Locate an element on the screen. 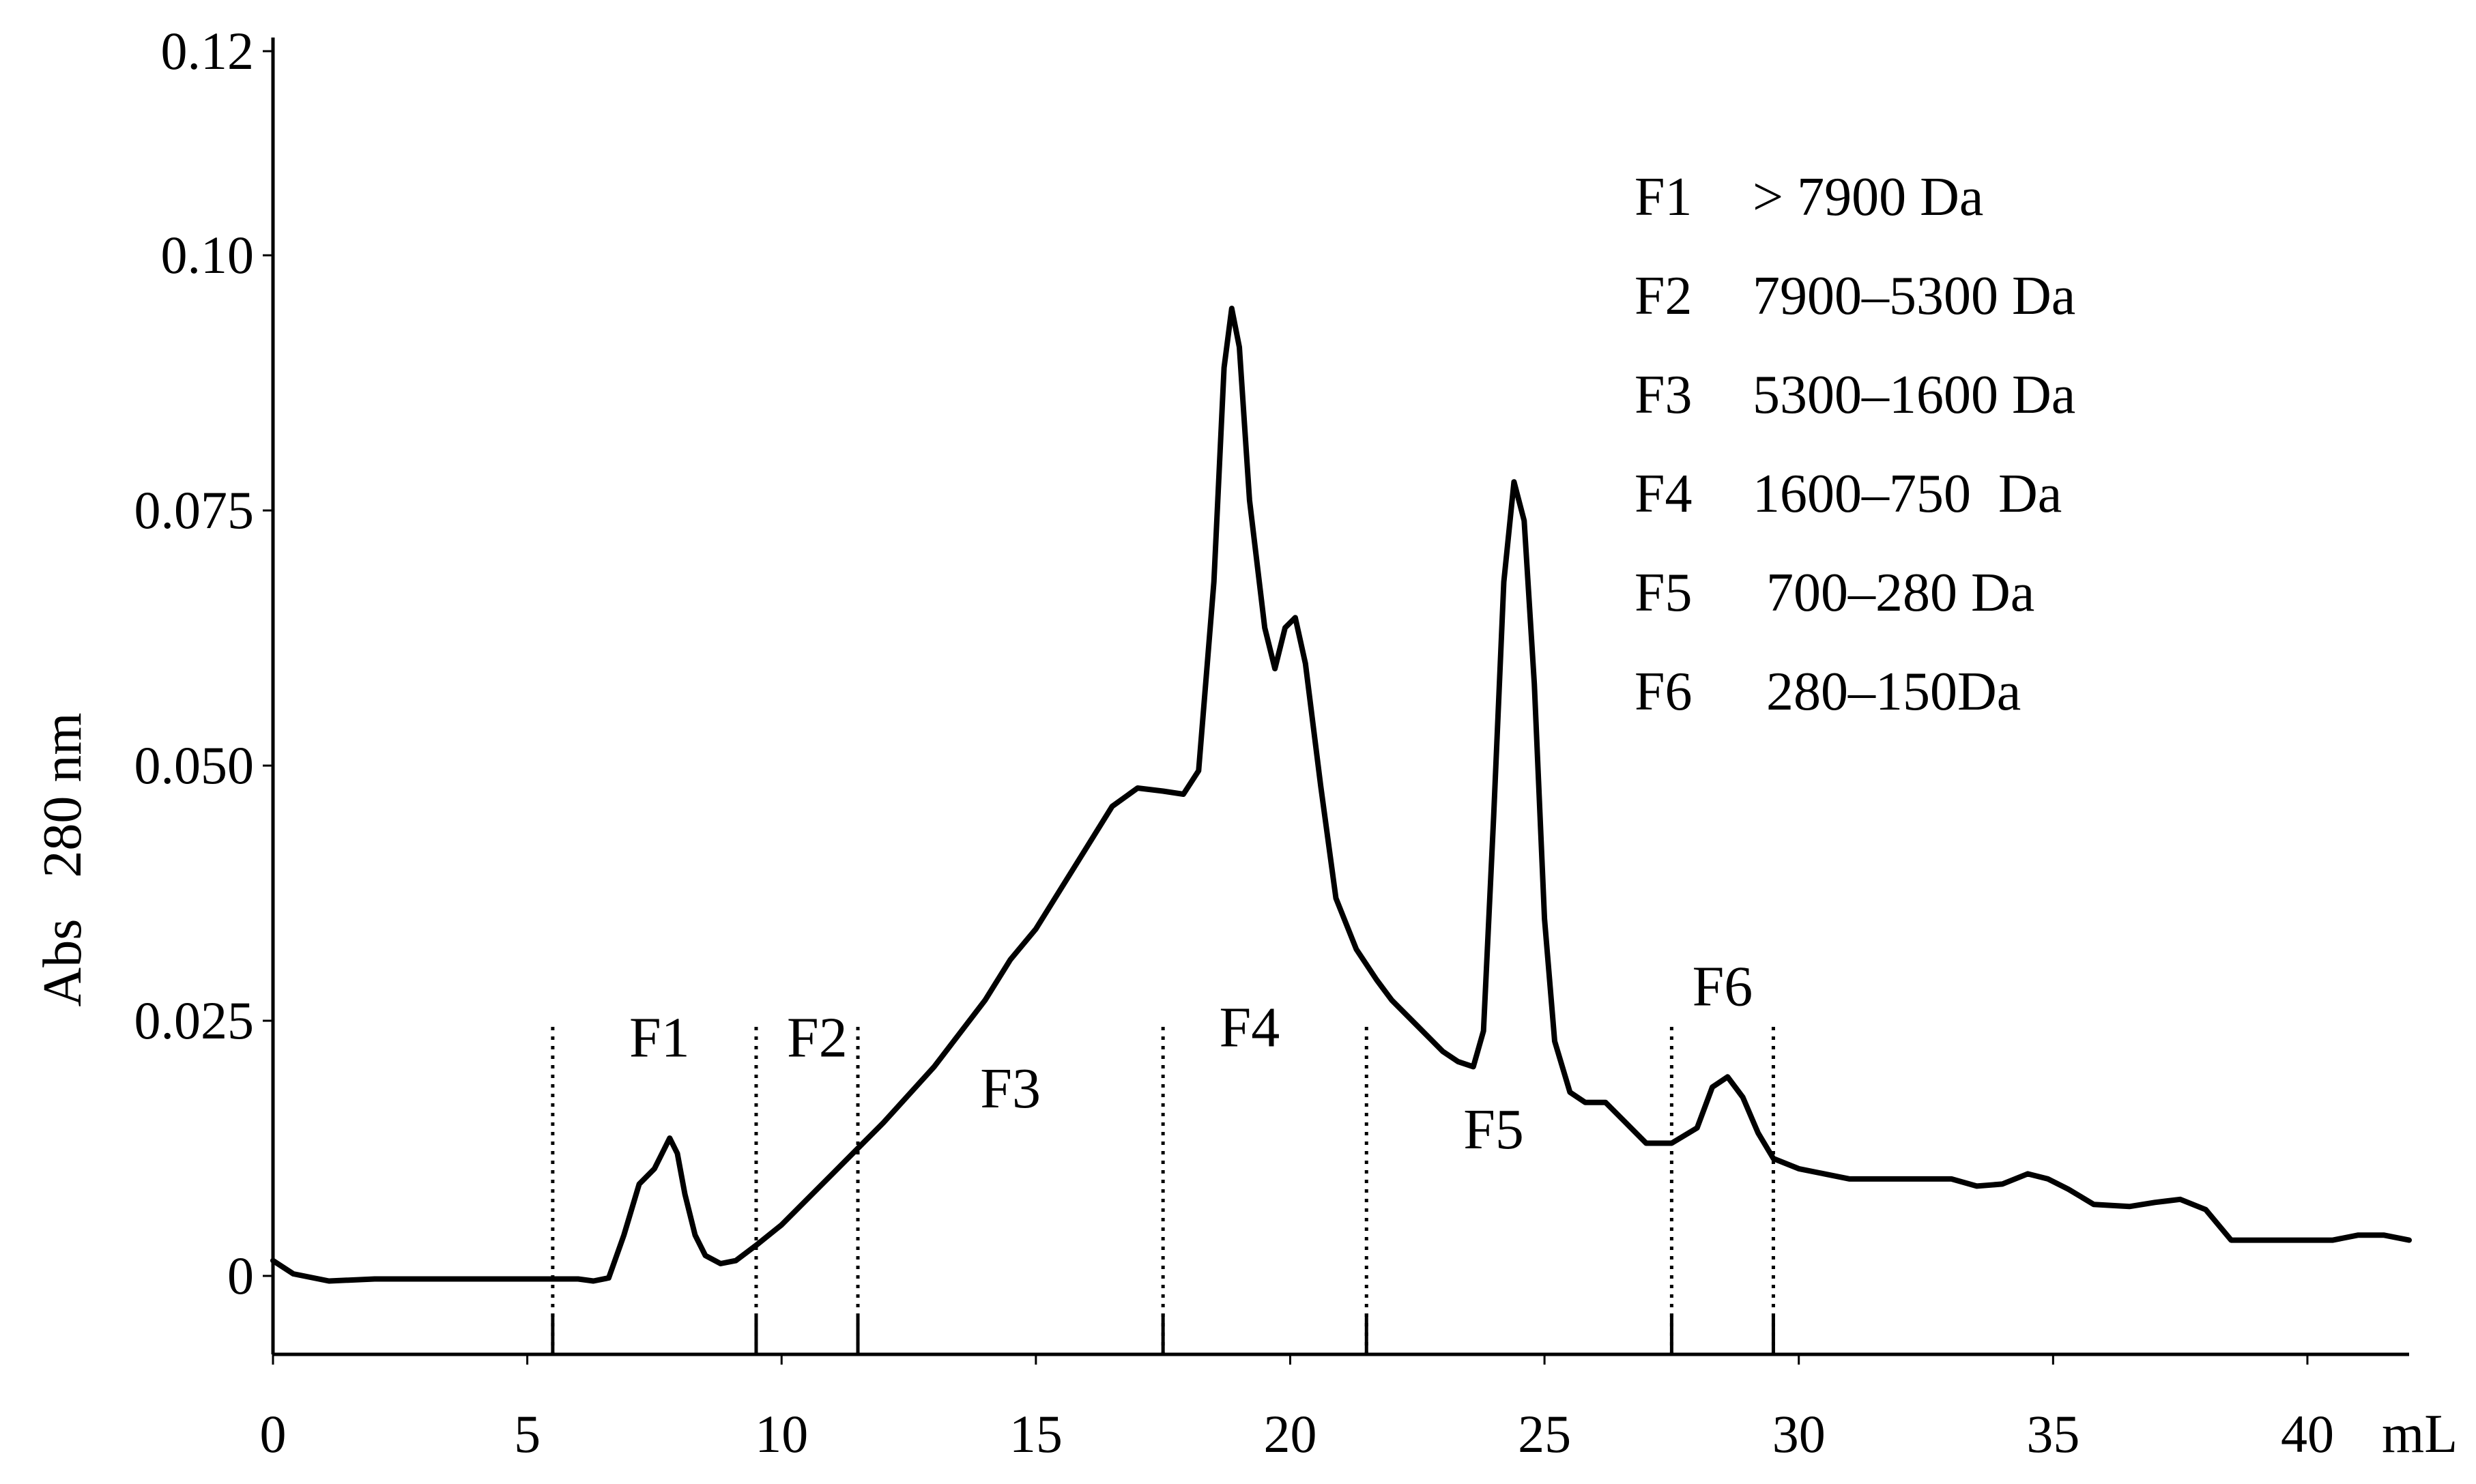  y-ticks: 0 0.025 0.050 0.075 0.10 0.12 is located at coordinates (204, 663).